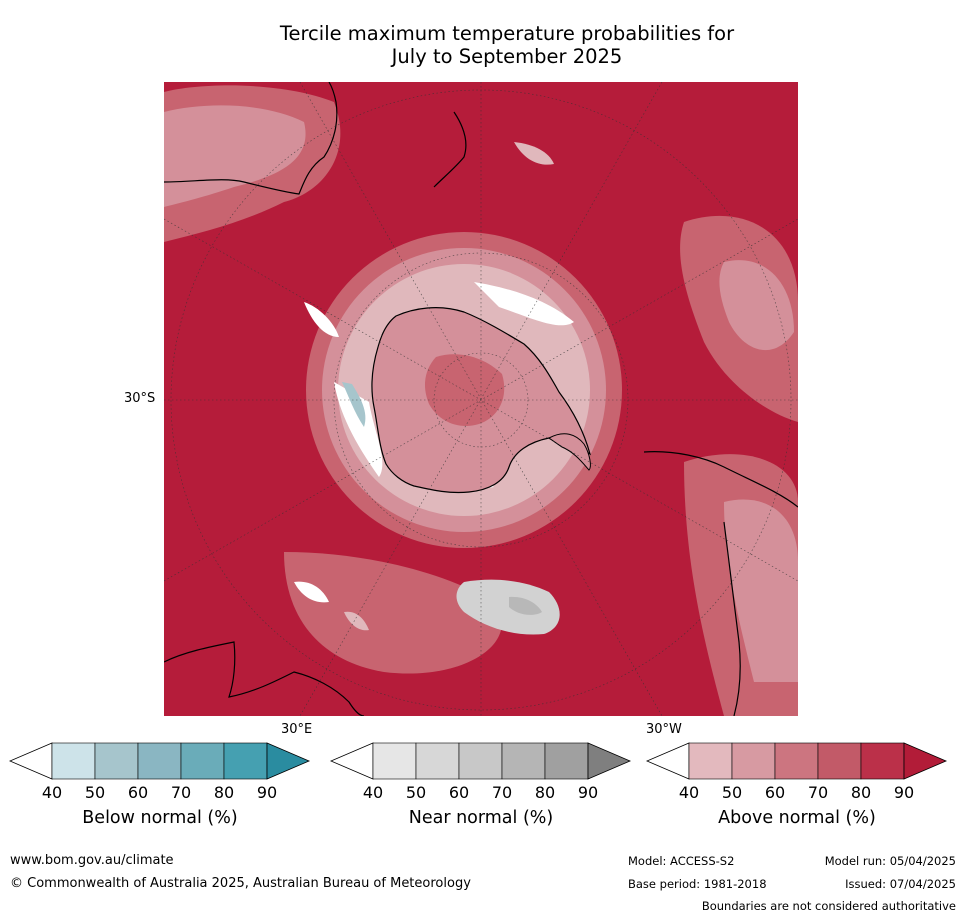 The image size is (965, 919). Describe the element at coordinates (797, 818) in the screenshot. I see `label-above-normal: Above normal (%)` at that location.